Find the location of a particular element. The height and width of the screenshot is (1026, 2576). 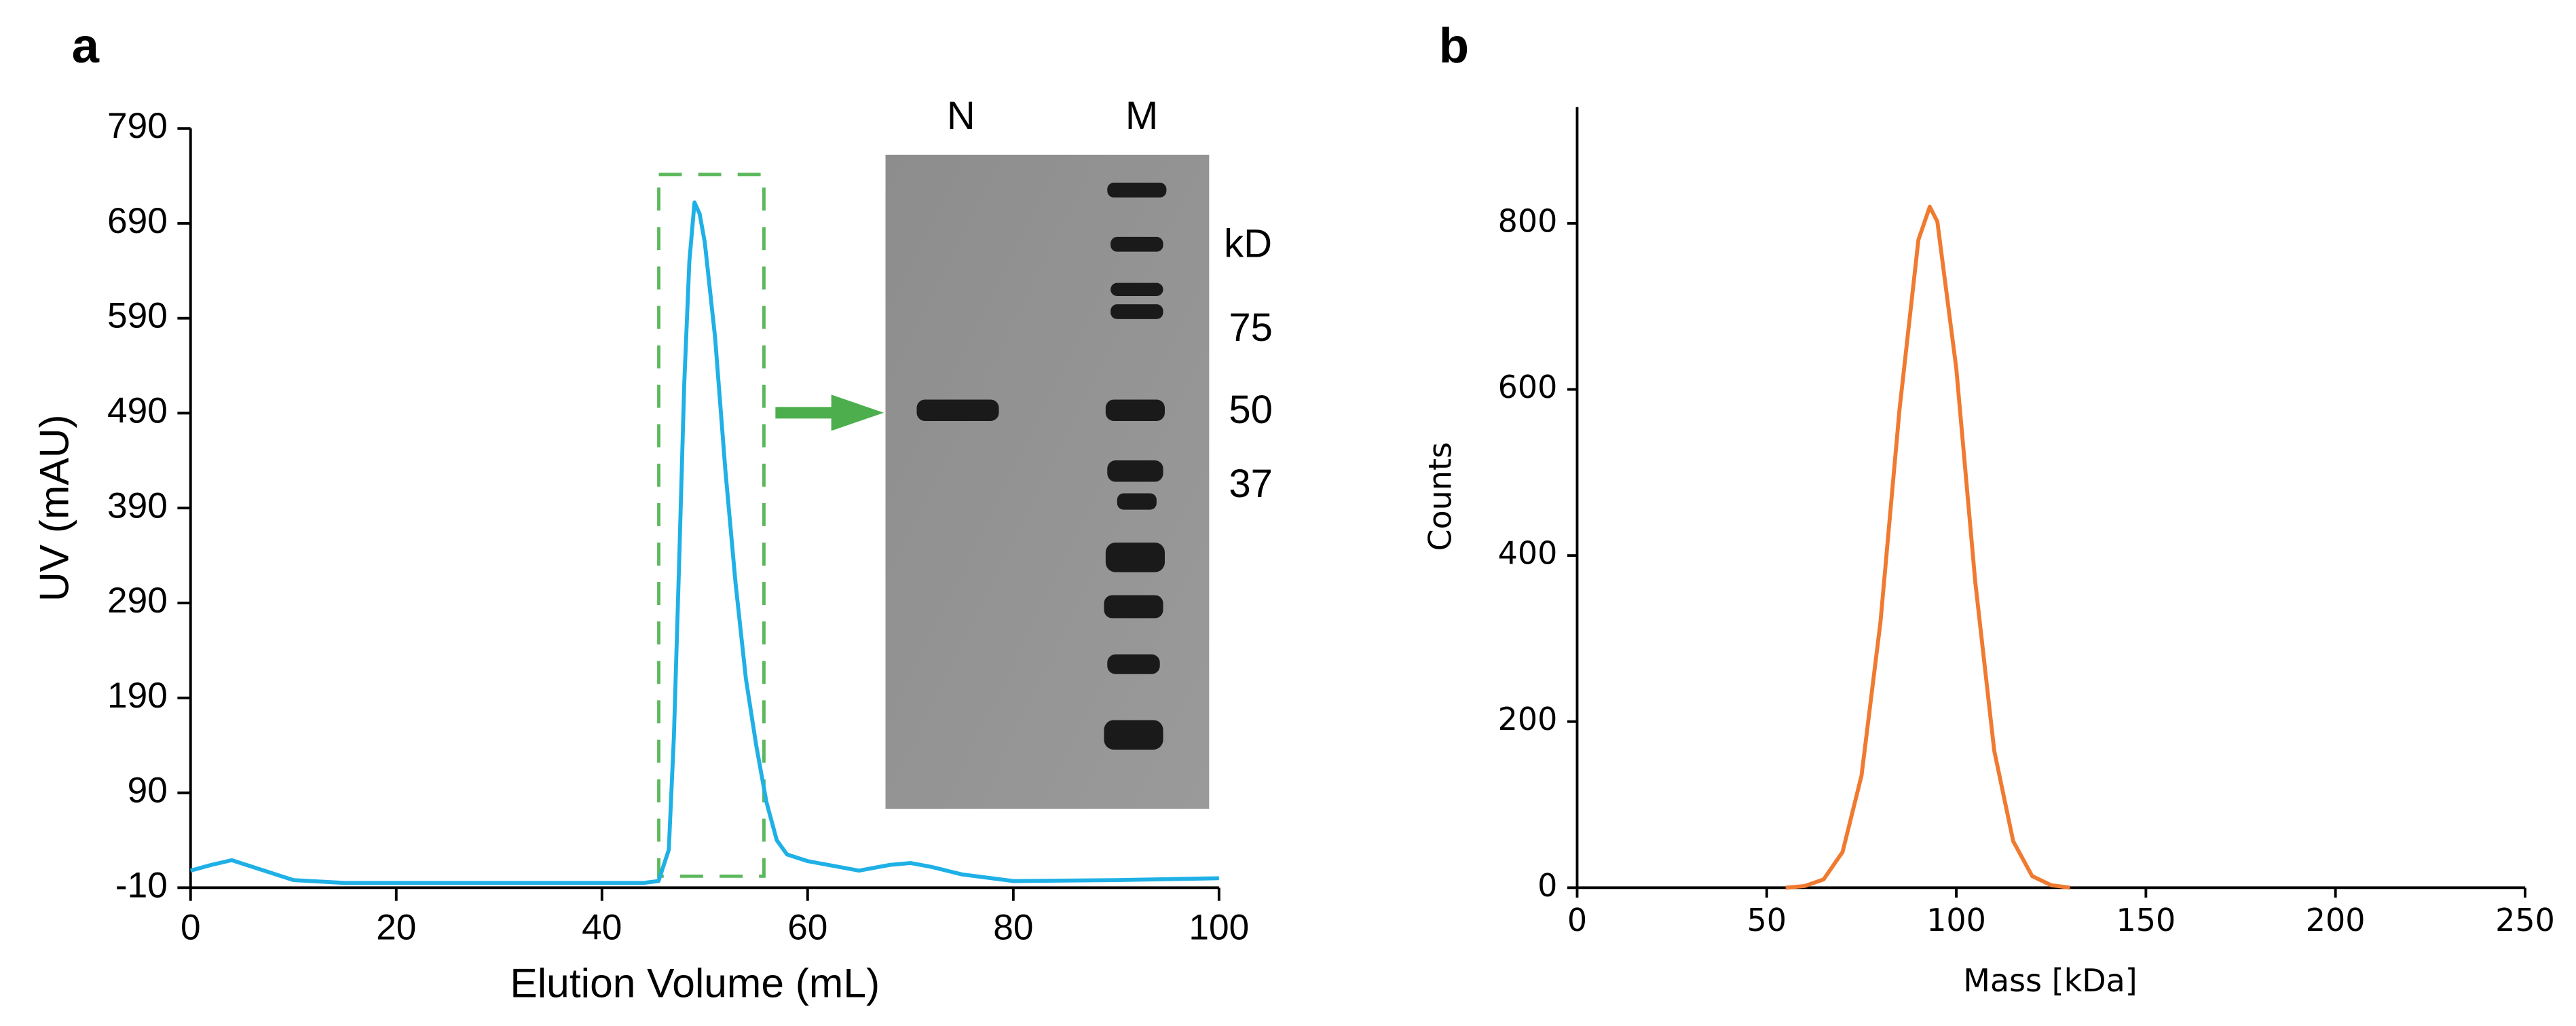

x-tick-label: 250 is located at coordinates (2525, 920).